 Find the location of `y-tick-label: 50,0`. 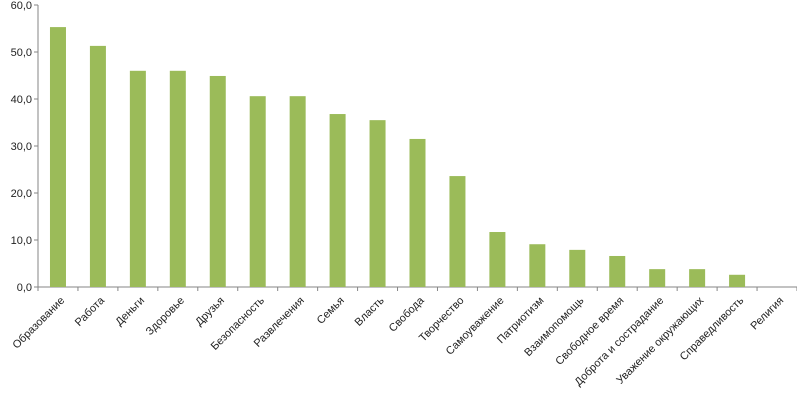

y-tick-label: 50,0 is located at coordinates (21, 53).